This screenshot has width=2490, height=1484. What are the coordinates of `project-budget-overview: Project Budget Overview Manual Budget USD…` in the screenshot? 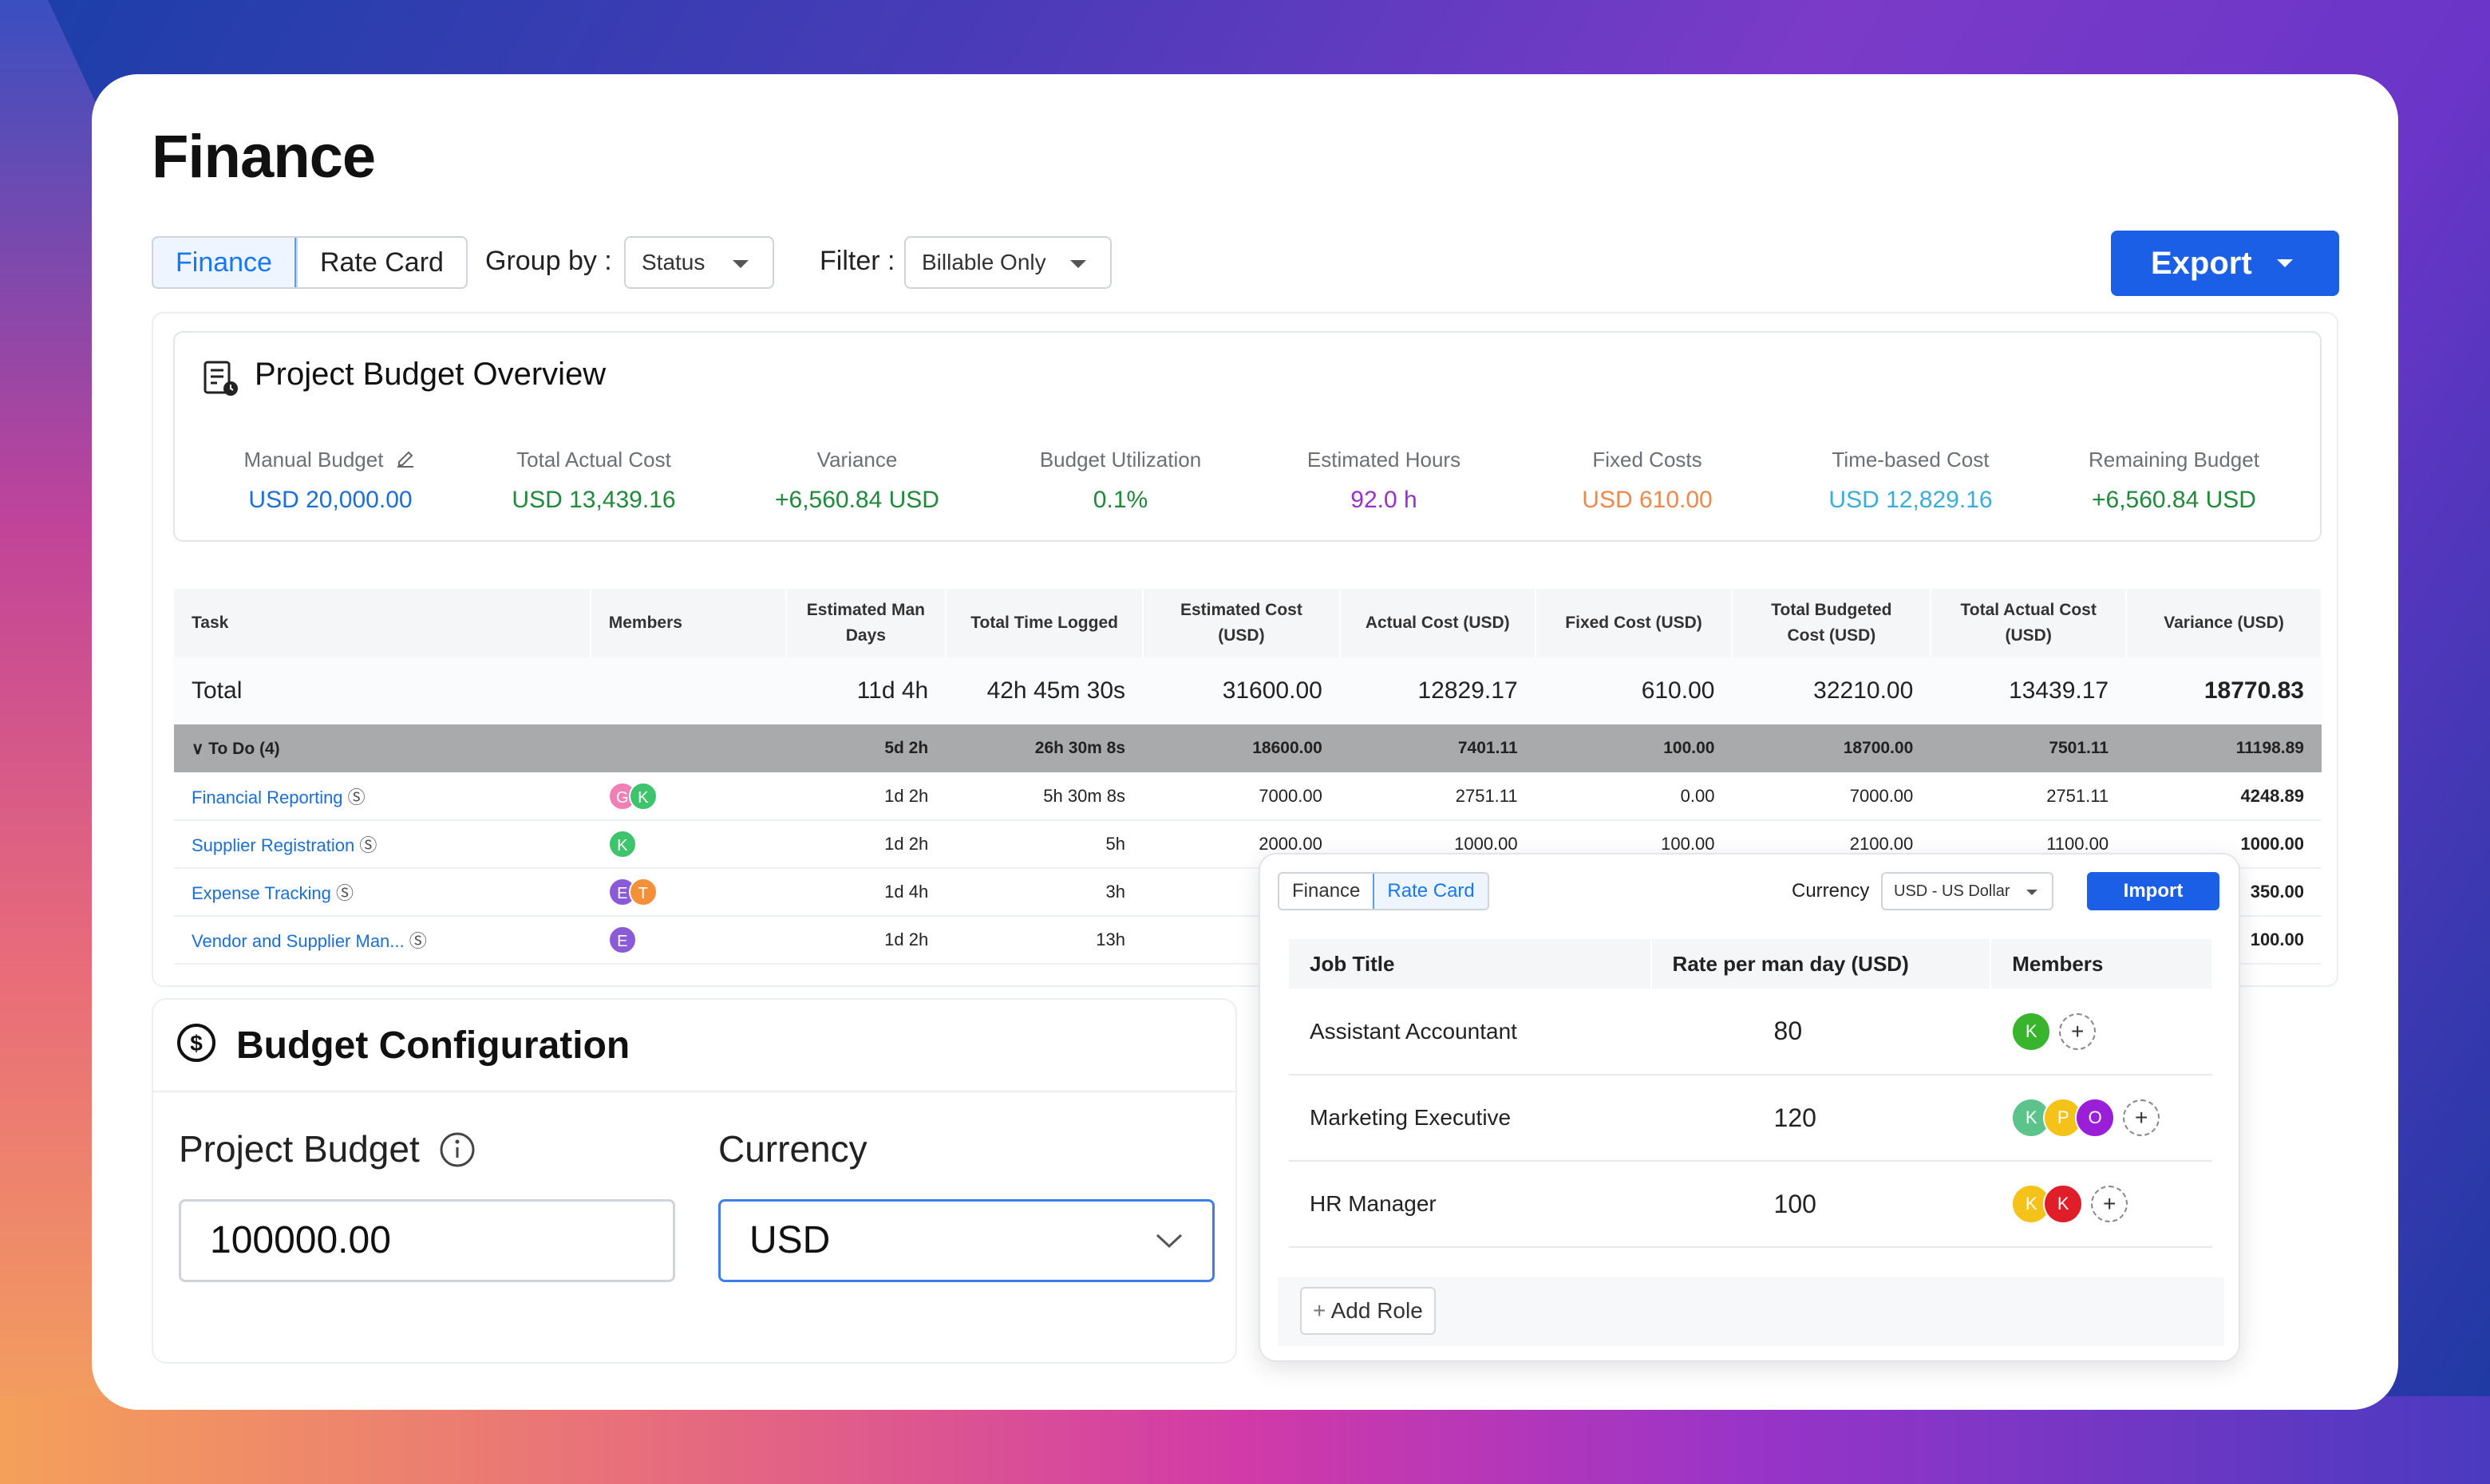 It's located at (1248, 436).